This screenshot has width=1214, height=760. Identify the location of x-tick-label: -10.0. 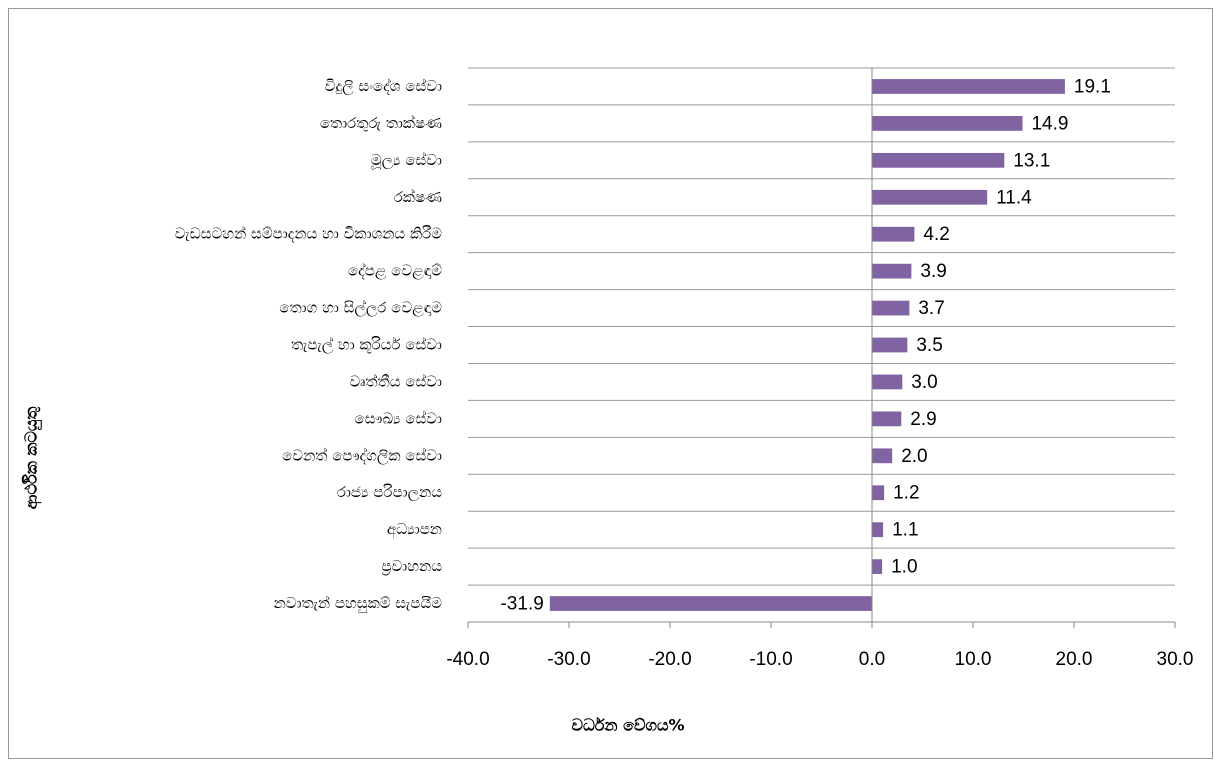
(770, 659).